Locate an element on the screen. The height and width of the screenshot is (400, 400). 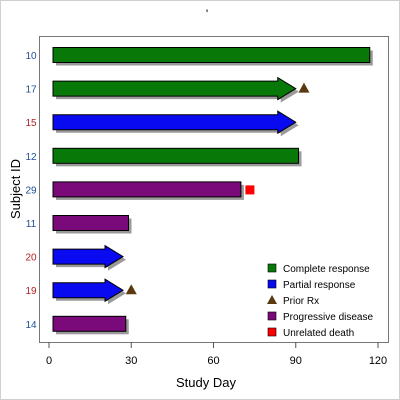
y-tick-label-15: 15 is located at coordinates (31, 123).